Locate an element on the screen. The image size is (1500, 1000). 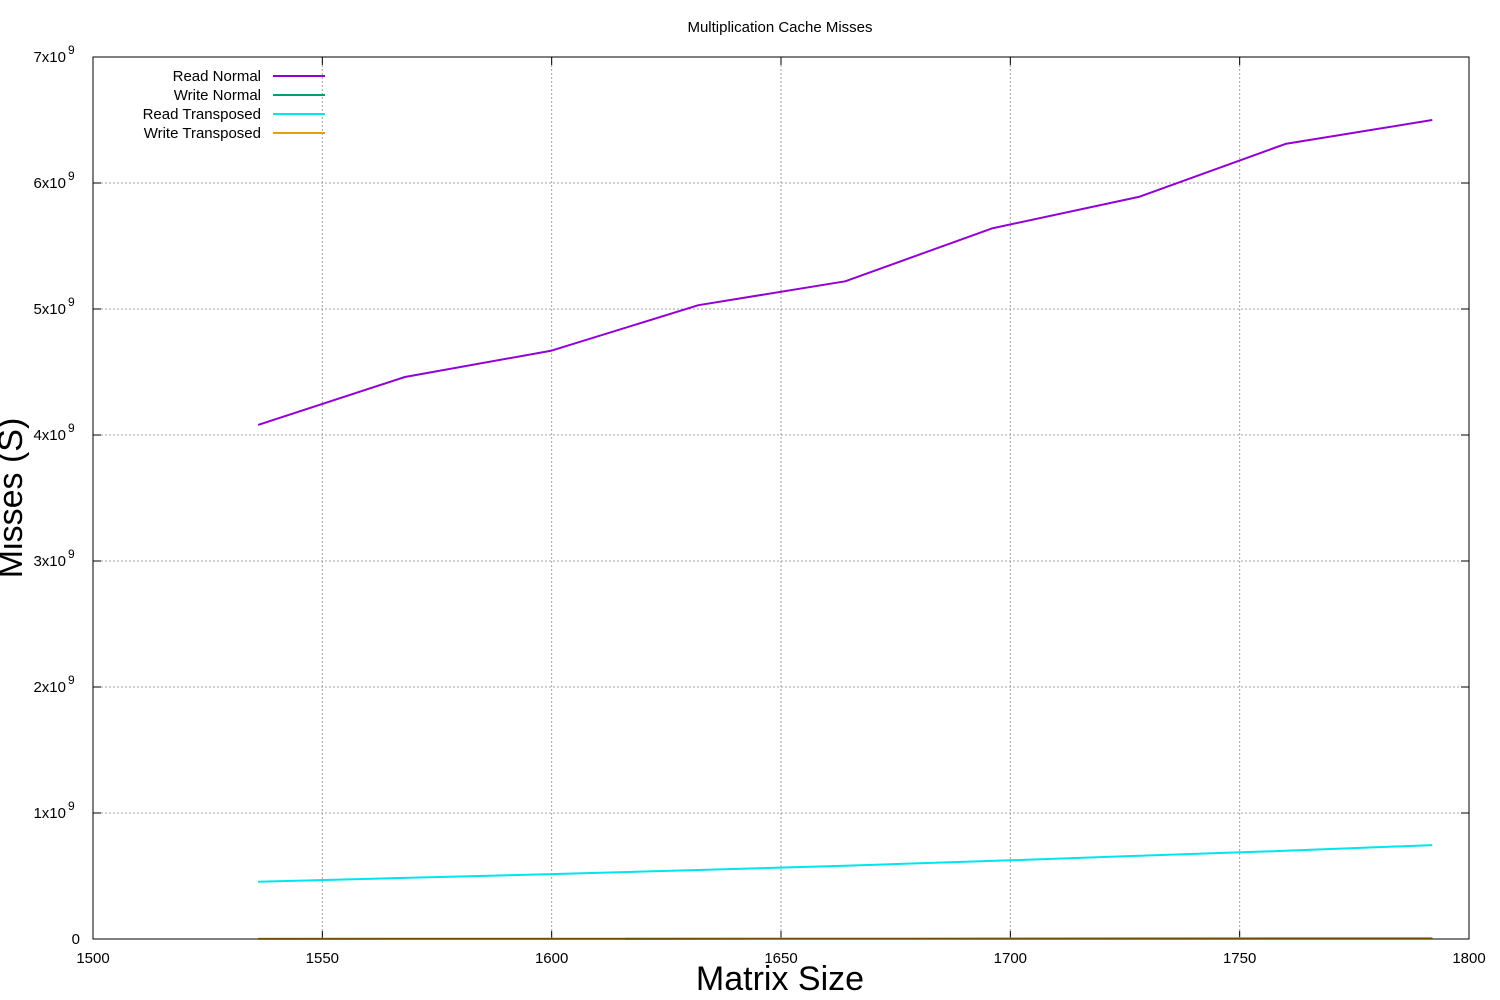
y-tick-label: 6x10 is located at coordinates (49, 183).